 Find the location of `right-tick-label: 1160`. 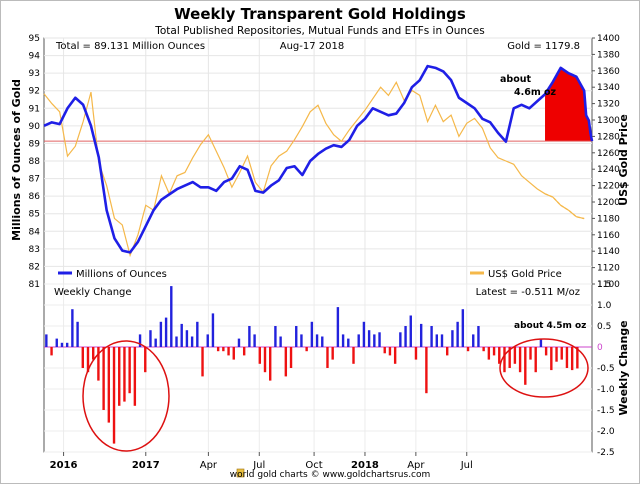

right-tick-label: 1160 is located at coordinates (608, 236).